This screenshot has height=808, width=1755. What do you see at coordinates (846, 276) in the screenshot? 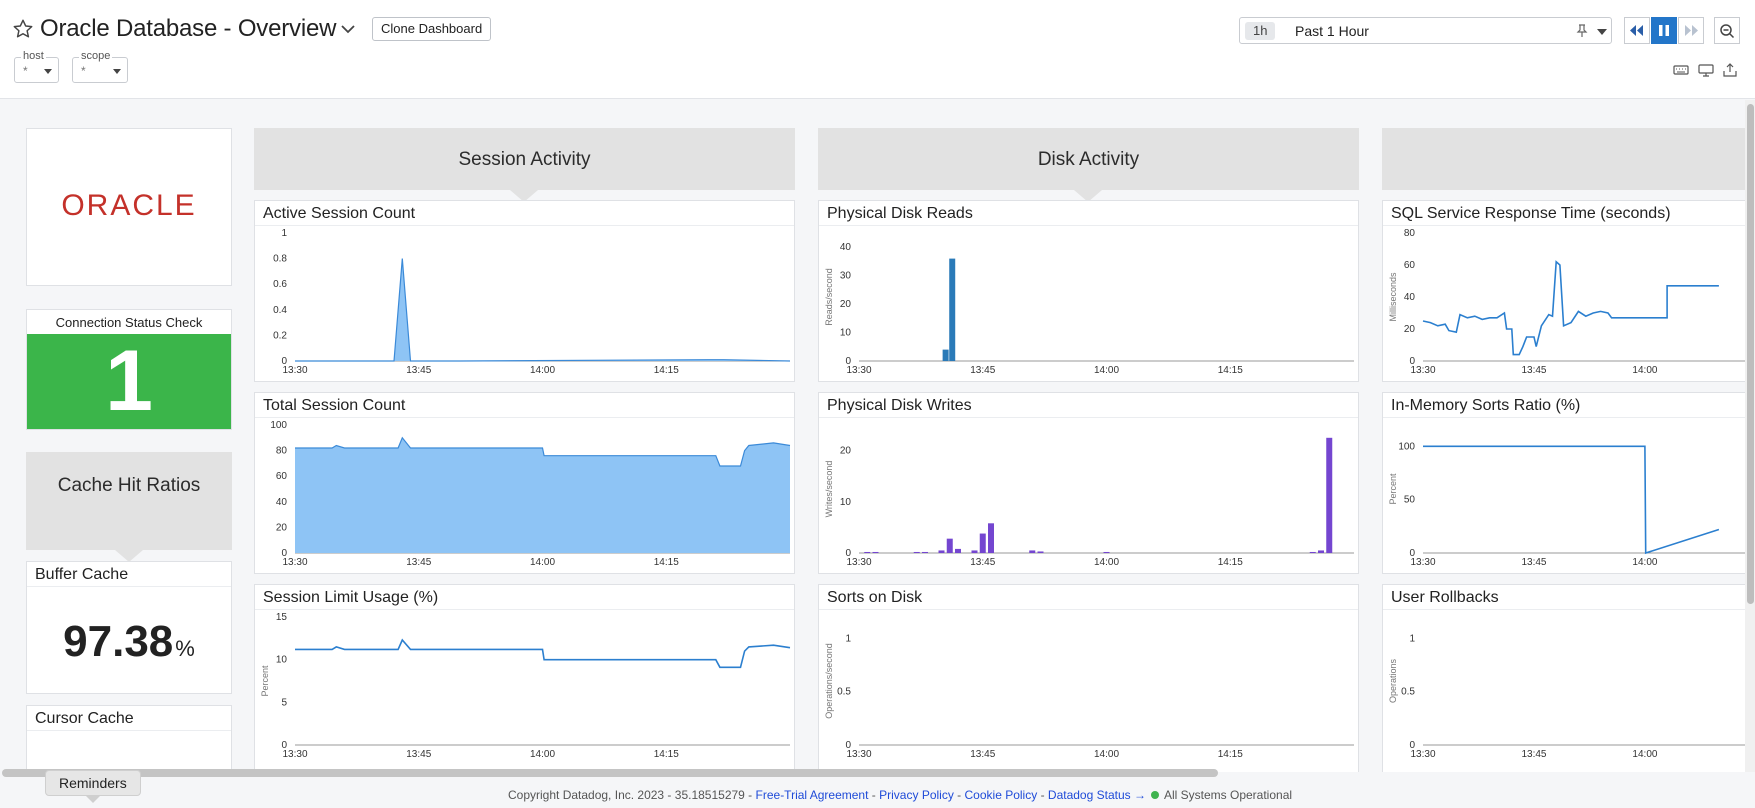
I see `y-tick-label: 30` at bounding box center [846, 276].